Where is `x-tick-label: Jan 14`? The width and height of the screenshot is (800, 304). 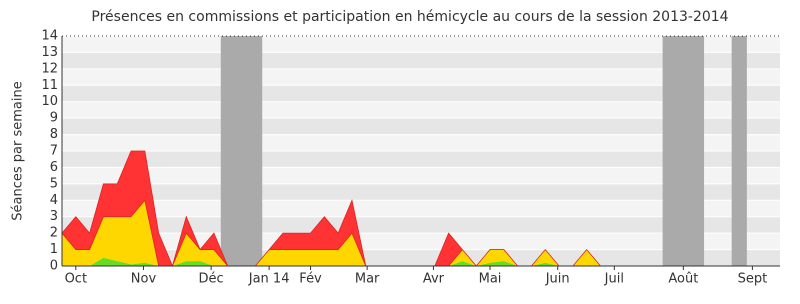 x-tick-label: Jan 14 is located at coordinates (269, 279).